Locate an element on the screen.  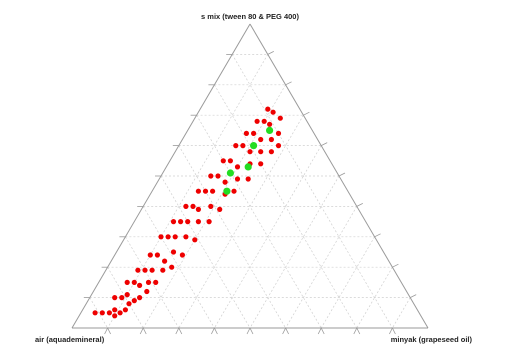
top-vertex-label: s mix (tween 80 & PEG 400) is located at coordinates (250, 16).